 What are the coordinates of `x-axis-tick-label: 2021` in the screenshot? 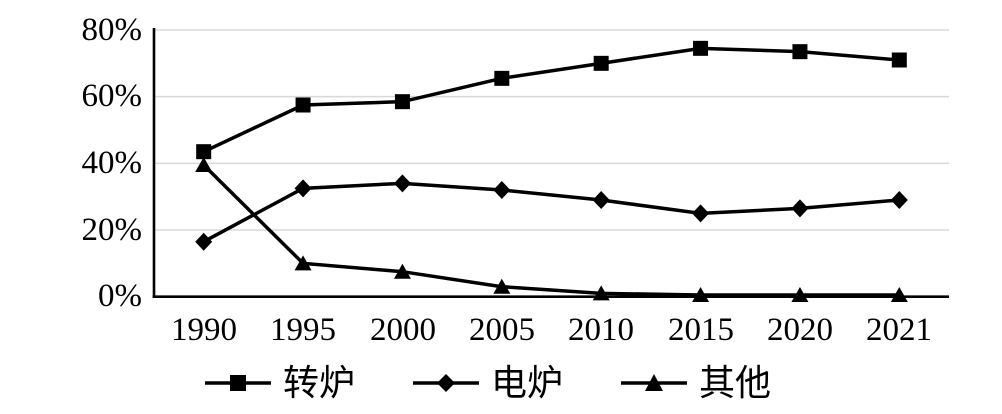 It's located at (899, 330).